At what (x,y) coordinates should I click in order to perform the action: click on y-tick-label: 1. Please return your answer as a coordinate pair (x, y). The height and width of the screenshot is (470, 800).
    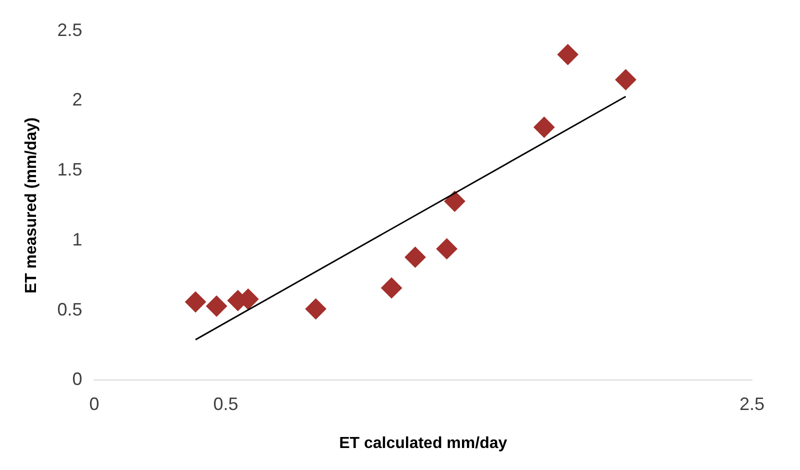
    Looking at the image, I should click on (77, 239).